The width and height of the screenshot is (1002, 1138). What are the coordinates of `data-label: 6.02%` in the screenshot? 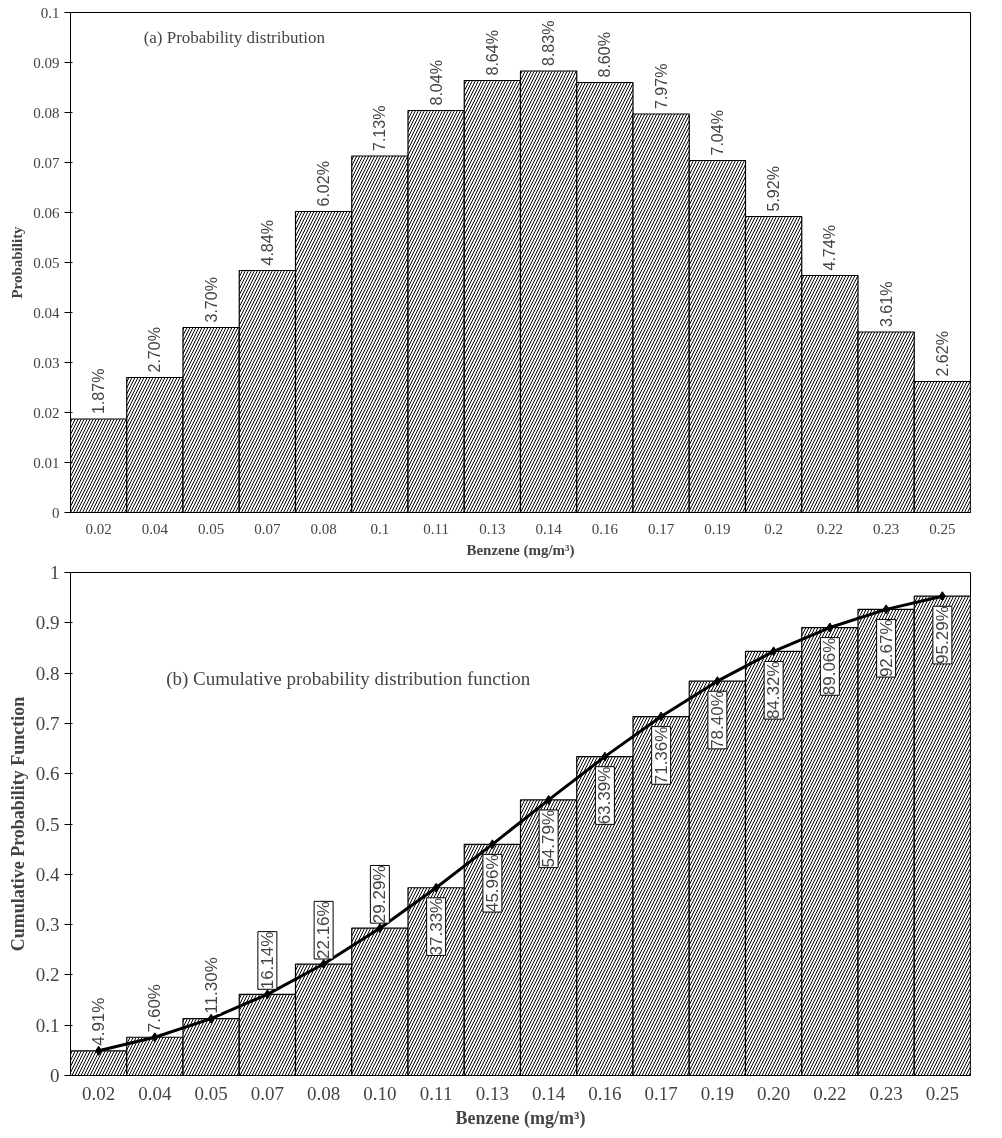 It's located at (324, 184).